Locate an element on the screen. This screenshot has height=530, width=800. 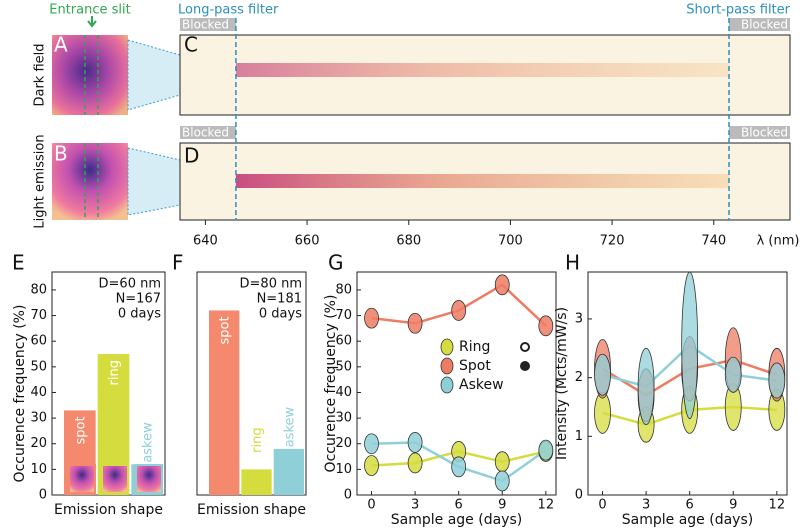
panel-label: A is located at coordinates (61, 45).